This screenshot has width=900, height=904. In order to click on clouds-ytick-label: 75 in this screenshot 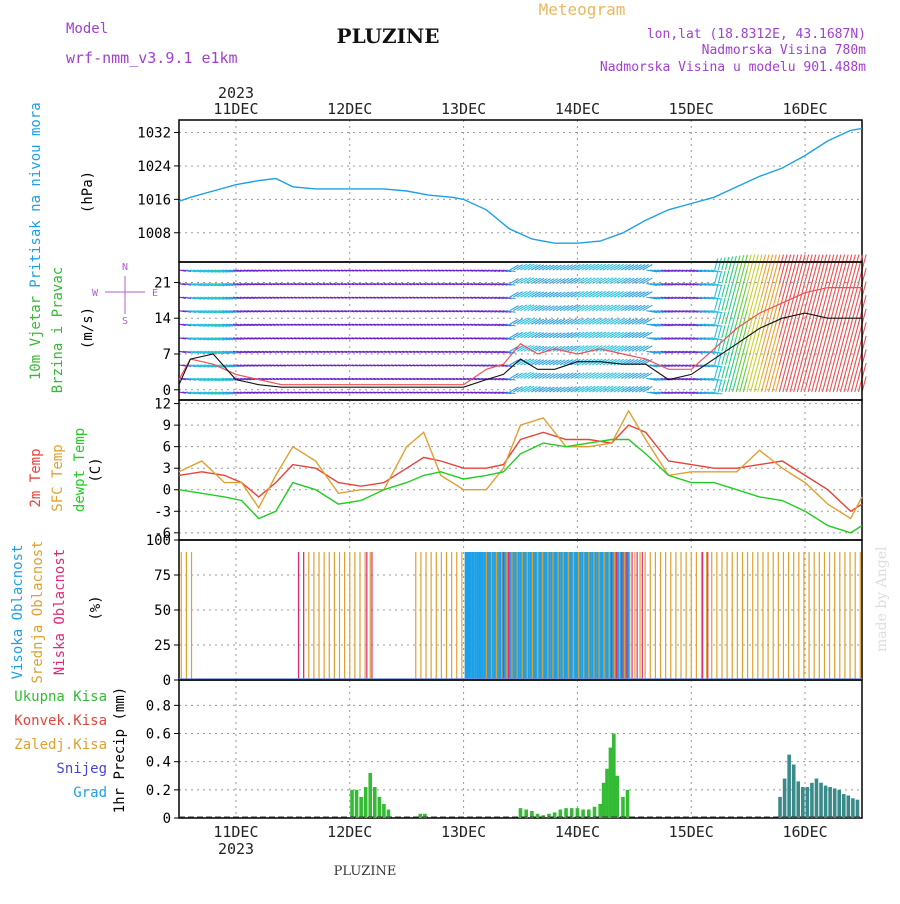, I will do `click(162, 576)`.